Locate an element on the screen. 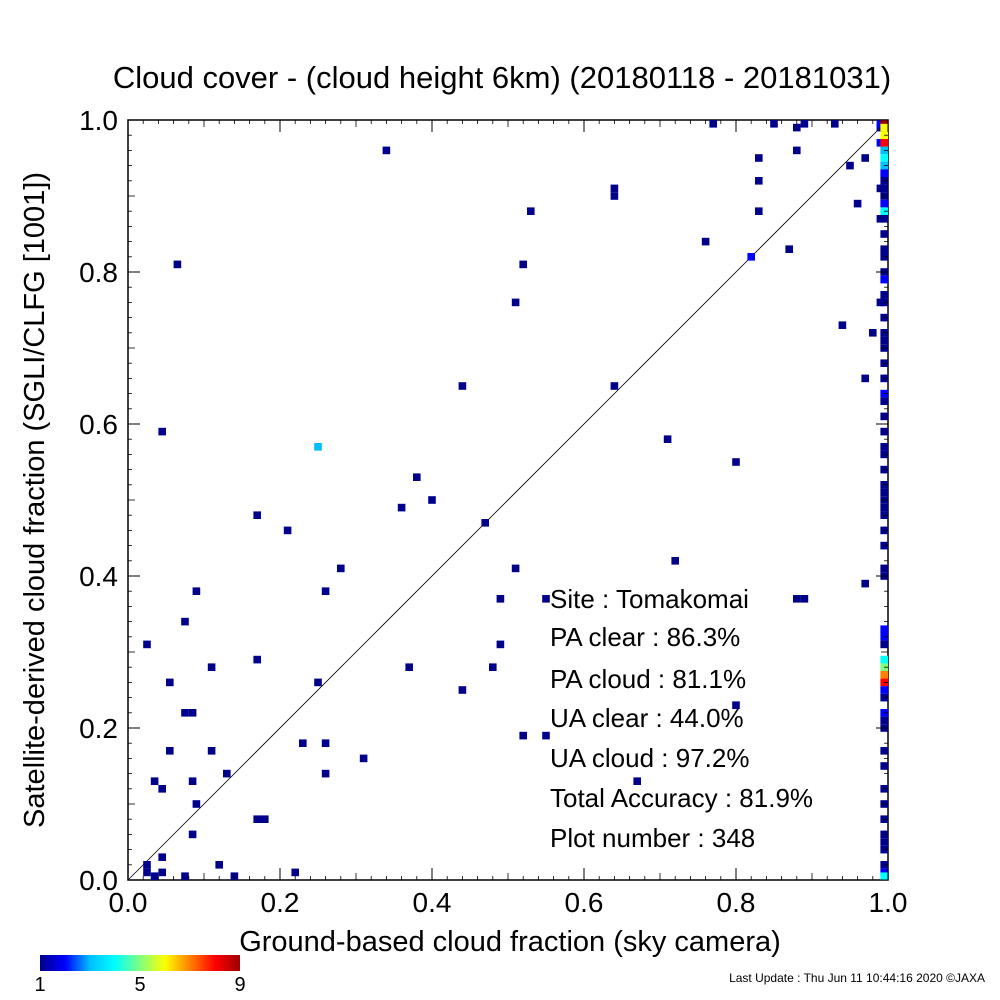  colorbar-tick-label: 9 is located at coordinates (239, 985).